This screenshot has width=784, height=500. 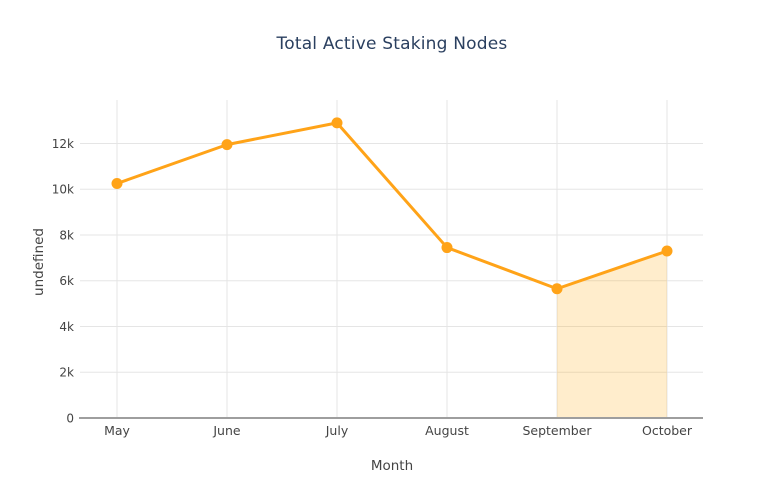 What do you see at coordinates (63, 190) in the screenshot?
I see `y-tick-label: 10k` at bounding box center [63, 190].